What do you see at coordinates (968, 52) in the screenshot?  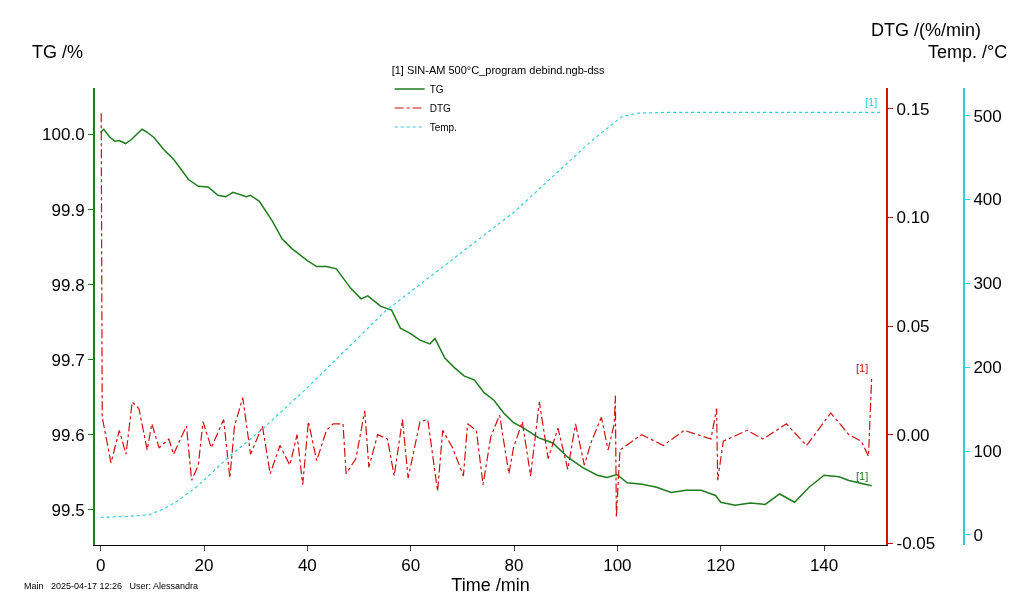 I see `y3-axis-title: Temp. /°C` at bounding box center [968, 52].